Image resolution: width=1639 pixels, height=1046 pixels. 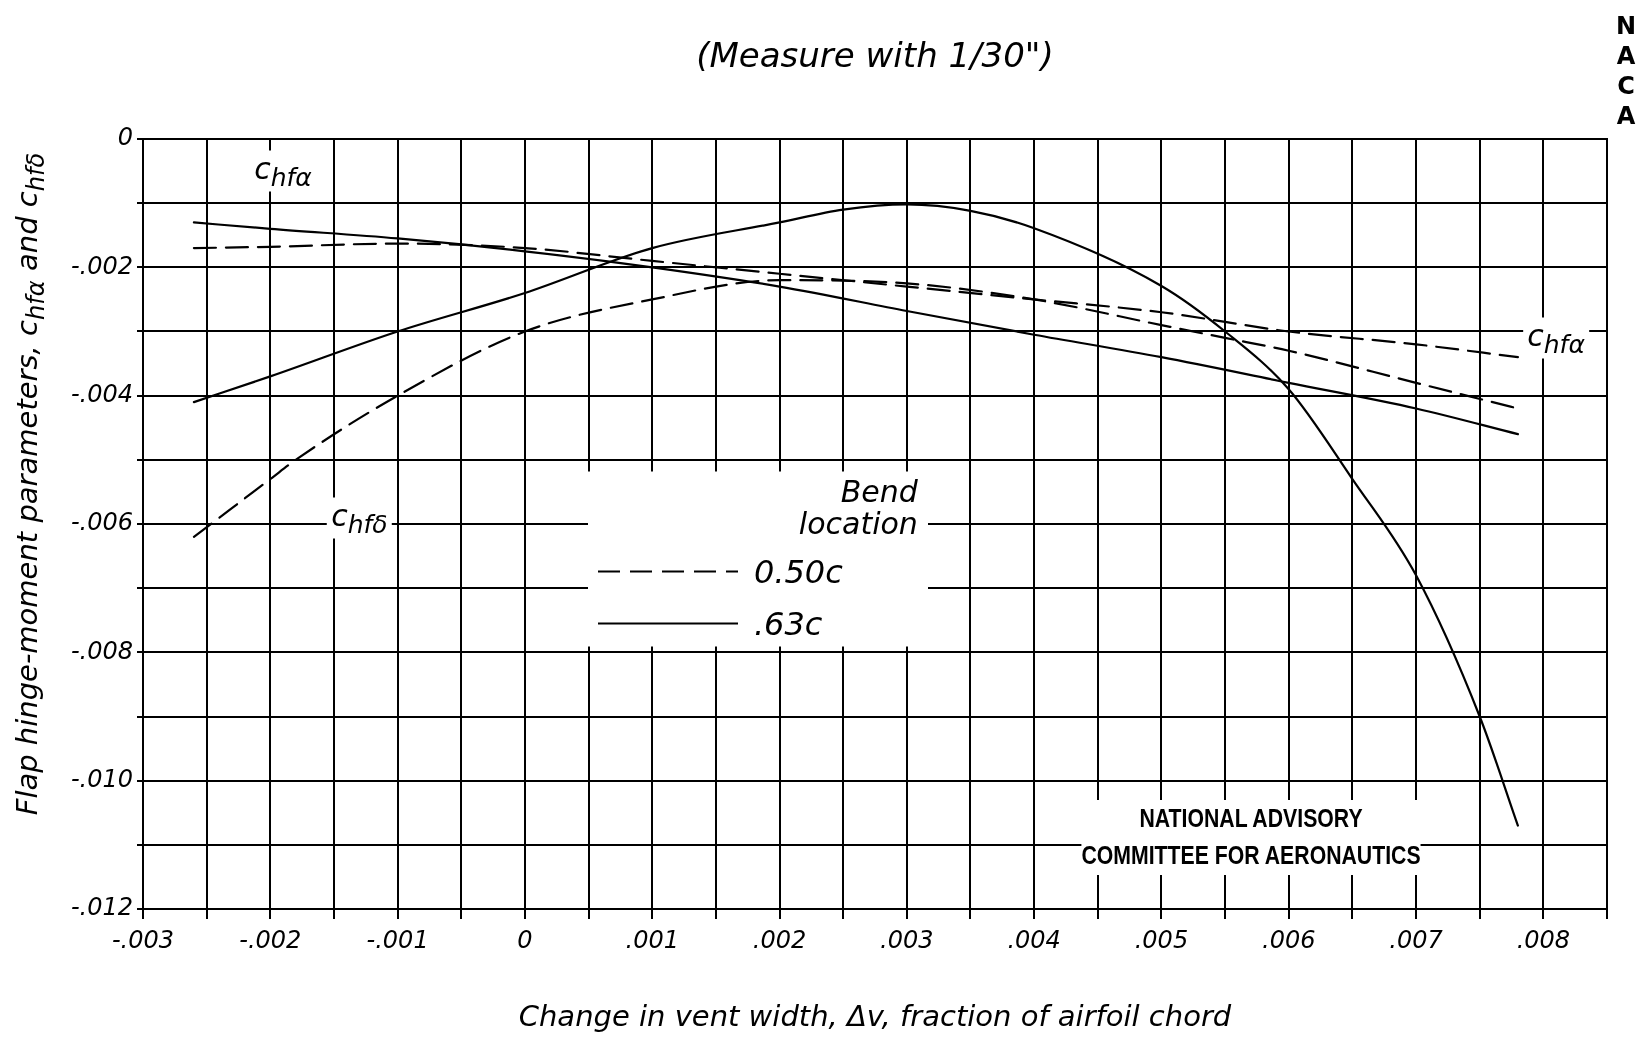 What do you see at coordinates (101, 778) in the screenshot?
I see `y-tick-label: -.010` at bounding box center [101, 778].